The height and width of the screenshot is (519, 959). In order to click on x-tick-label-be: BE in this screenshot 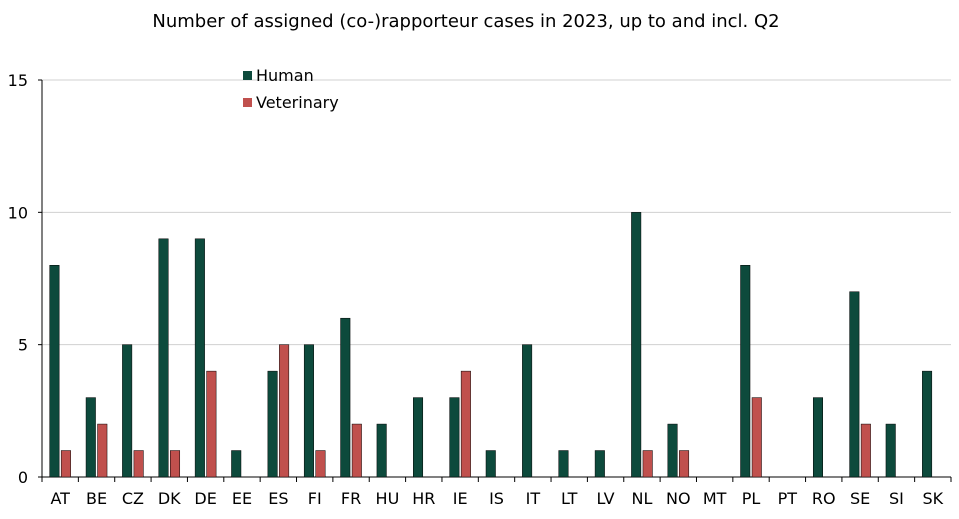, I will do `click(96, 498)`.